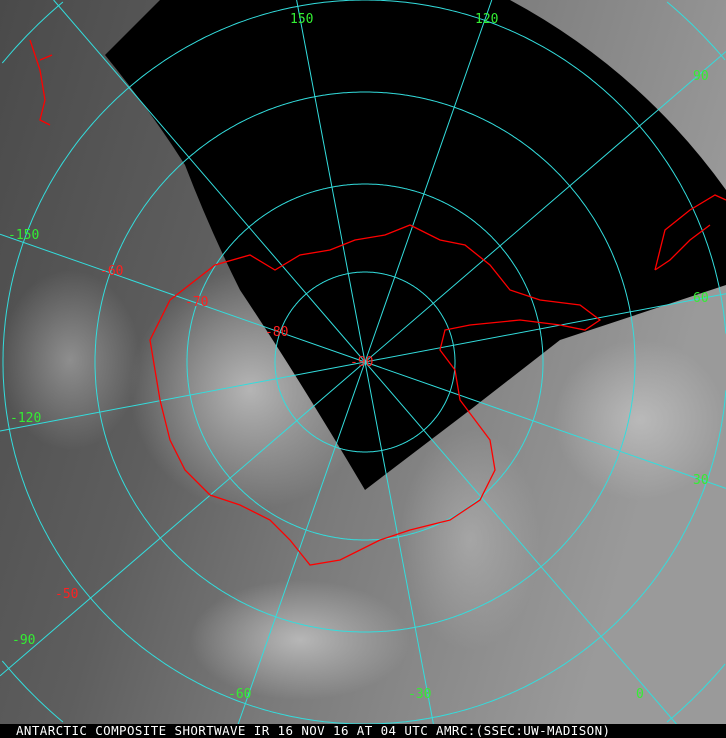  What do you see at coordinates (196, 302) in the screenshot?
I see `latitude-label: -70` at bounding box center [196, 302].